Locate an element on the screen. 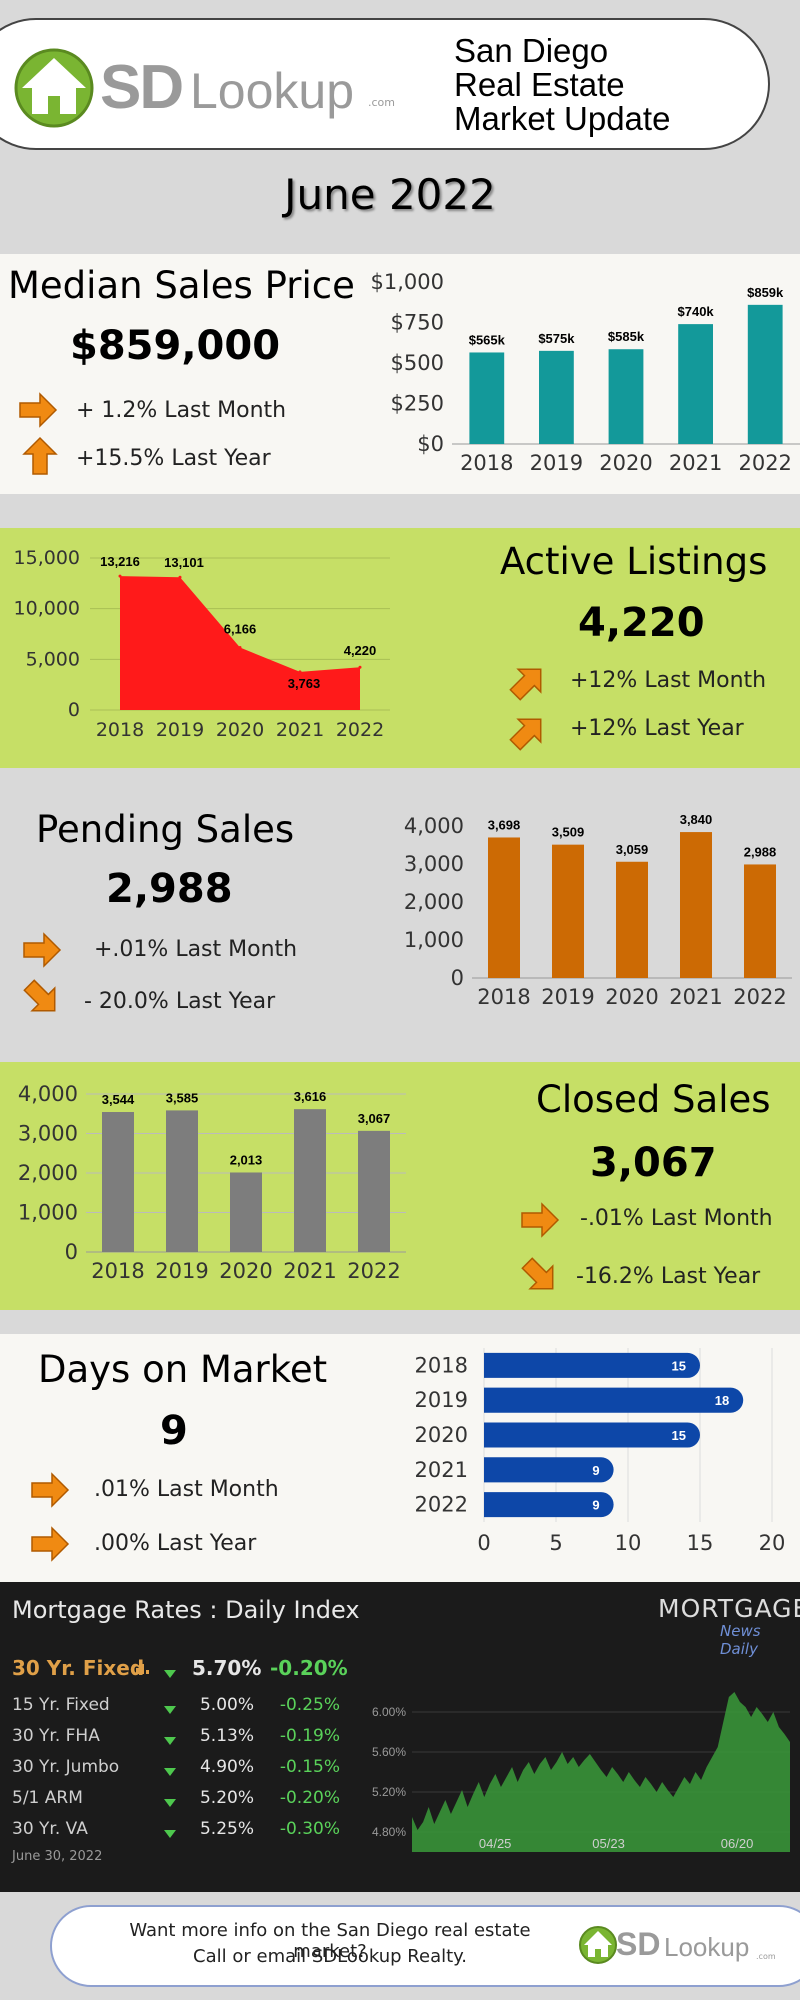  data-label: 2,013 is located at coordinates (246, 1159).